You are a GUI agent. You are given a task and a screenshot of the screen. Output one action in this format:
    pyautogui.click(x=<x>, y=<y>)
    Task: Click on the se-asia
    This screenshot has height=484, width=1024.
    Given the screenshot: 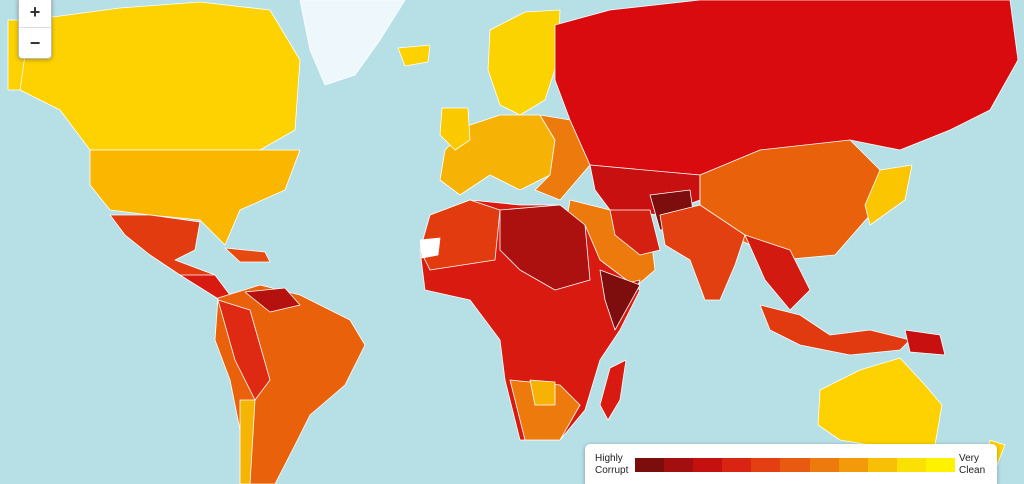 What is the action you would take?
    pyautogui.click(x=777, y=272)
    